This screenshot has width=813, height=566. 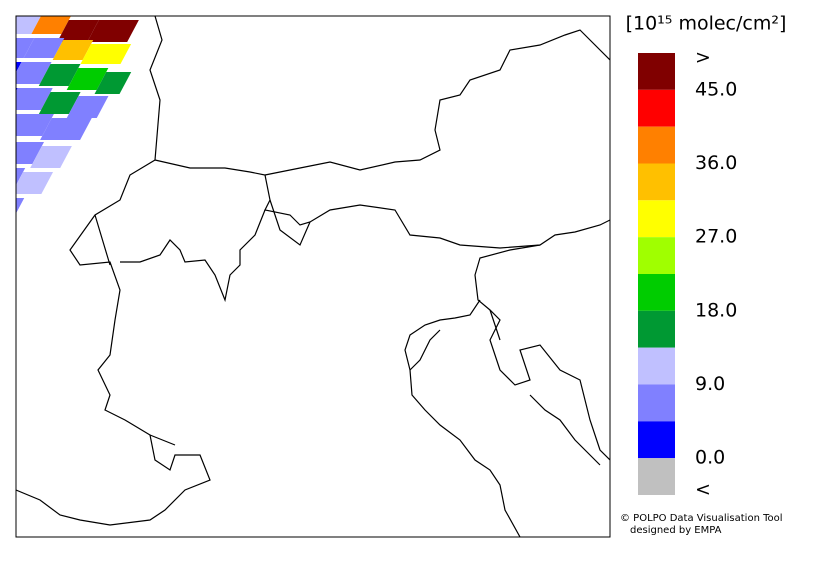 I want to click on legend-label: 0.0, so click(x=710, y=458).